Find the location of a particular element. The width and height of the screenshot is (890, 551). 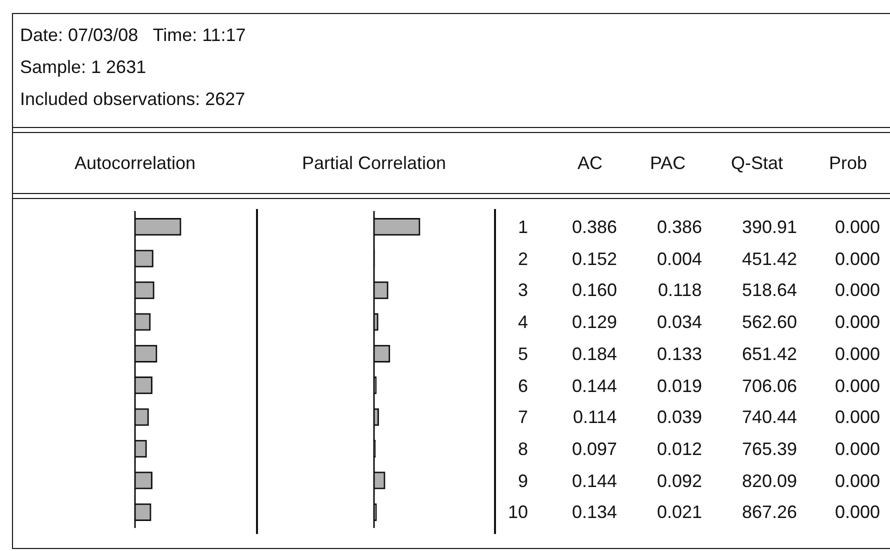

text: 518.64 is located at coordinates (770, 290).